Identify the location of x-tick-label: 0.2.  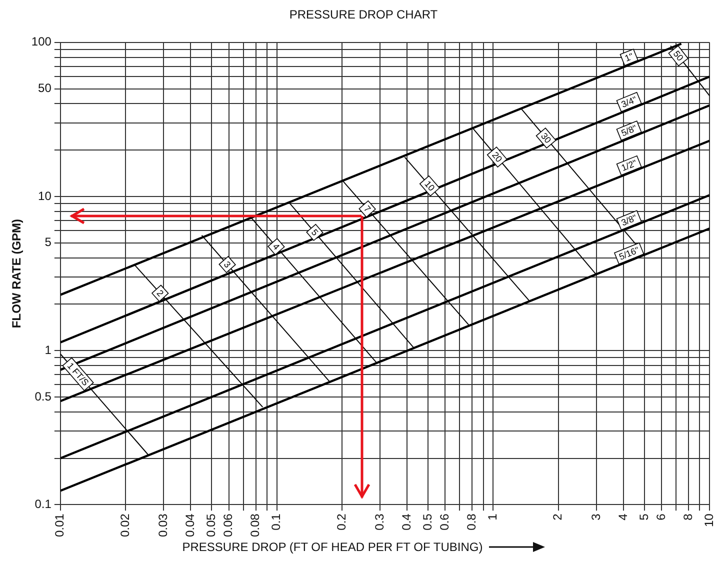
(341, 521).